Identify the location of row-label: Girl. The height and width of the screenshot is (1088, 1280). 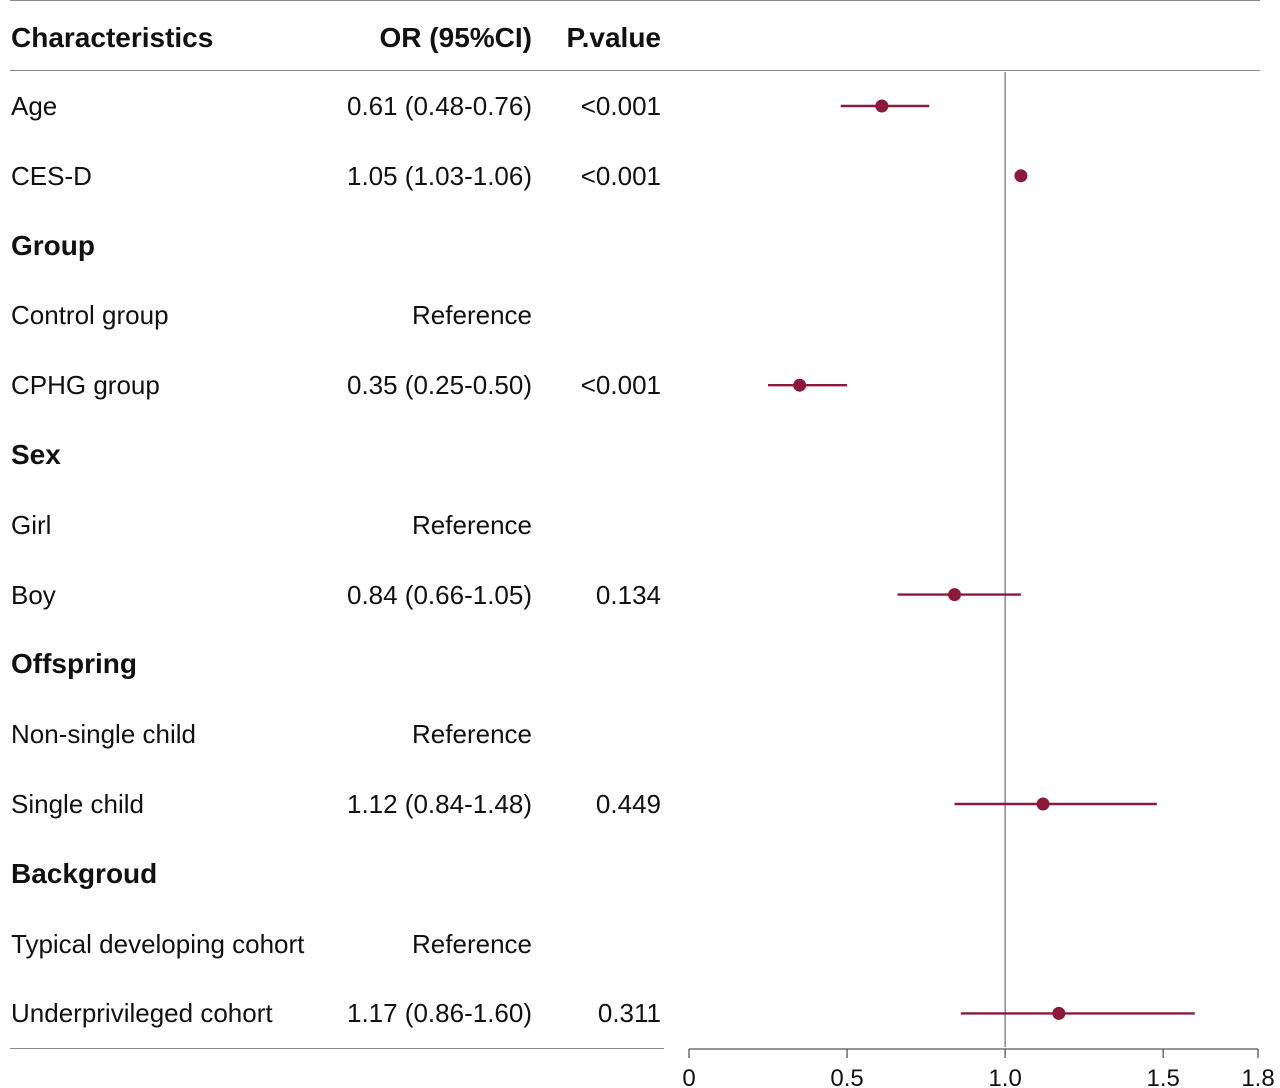
(31, 524).